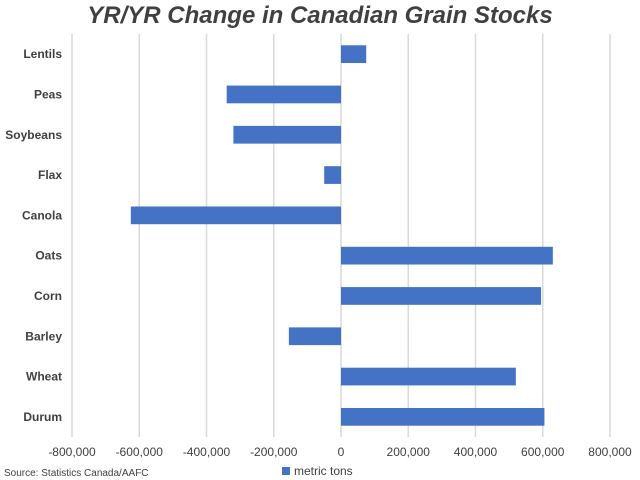 The width and height of the screenshot is (640, 480). What do you see at coordinates (409, 452) in the screenshot?
I see `x-tick-label: 200,000` at bounding box center [409, 452].